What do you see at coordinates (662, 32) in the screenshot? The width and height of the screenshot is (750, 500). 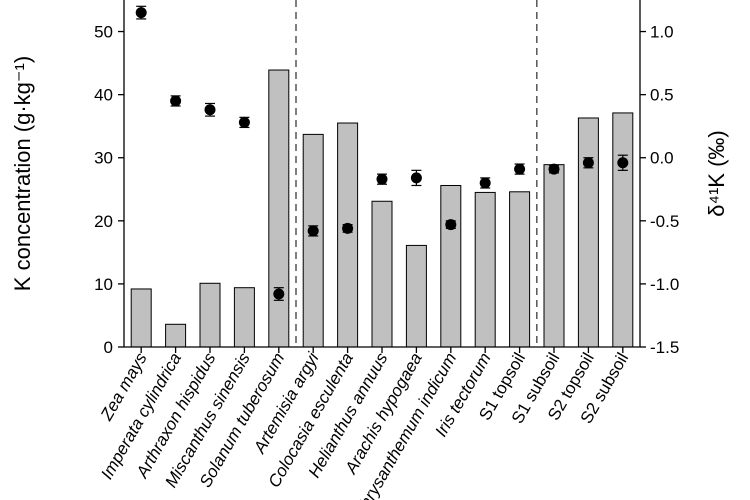 I see `right-tick-label-6: 1.0` at bounding box center [662, 32].